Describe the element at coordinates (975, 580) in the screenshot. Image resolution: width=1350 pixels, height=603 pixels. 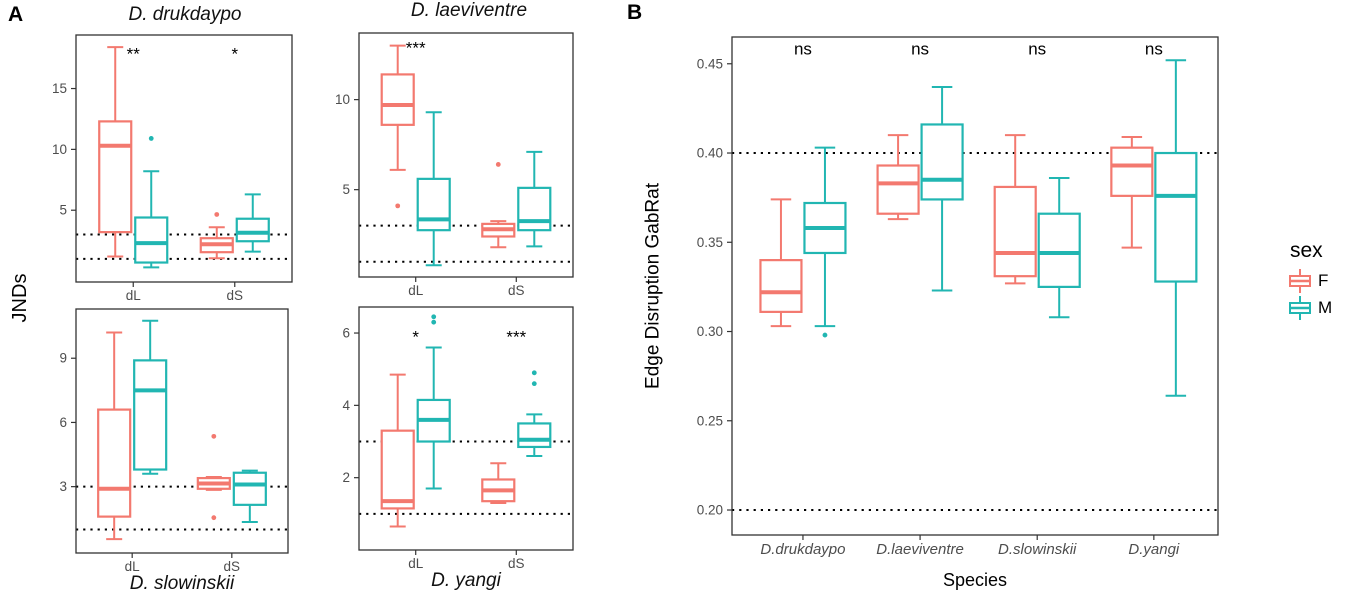
I see `panel-b-x-axis-label: Species` at that location.